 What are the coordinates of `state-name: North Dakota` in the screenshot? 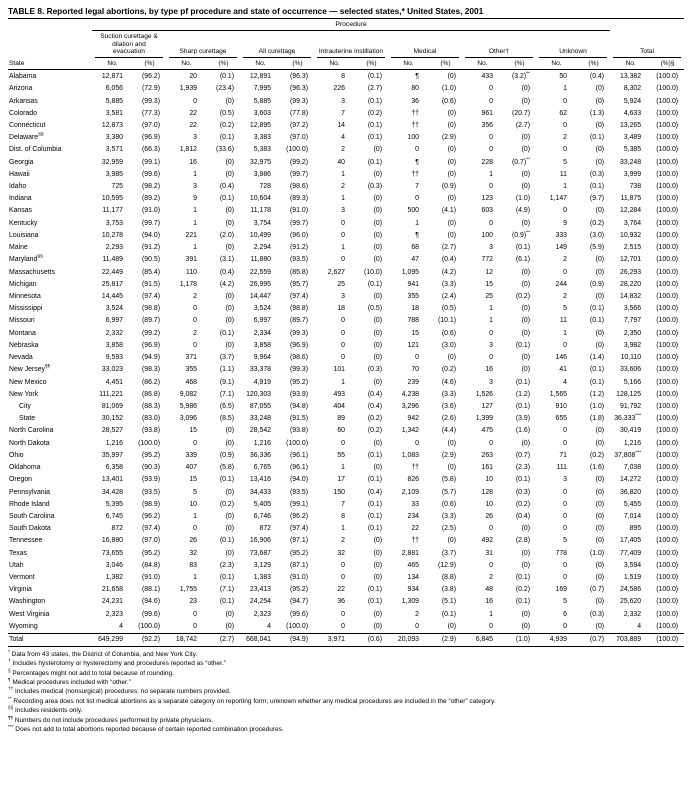 It's located at (29, 443).